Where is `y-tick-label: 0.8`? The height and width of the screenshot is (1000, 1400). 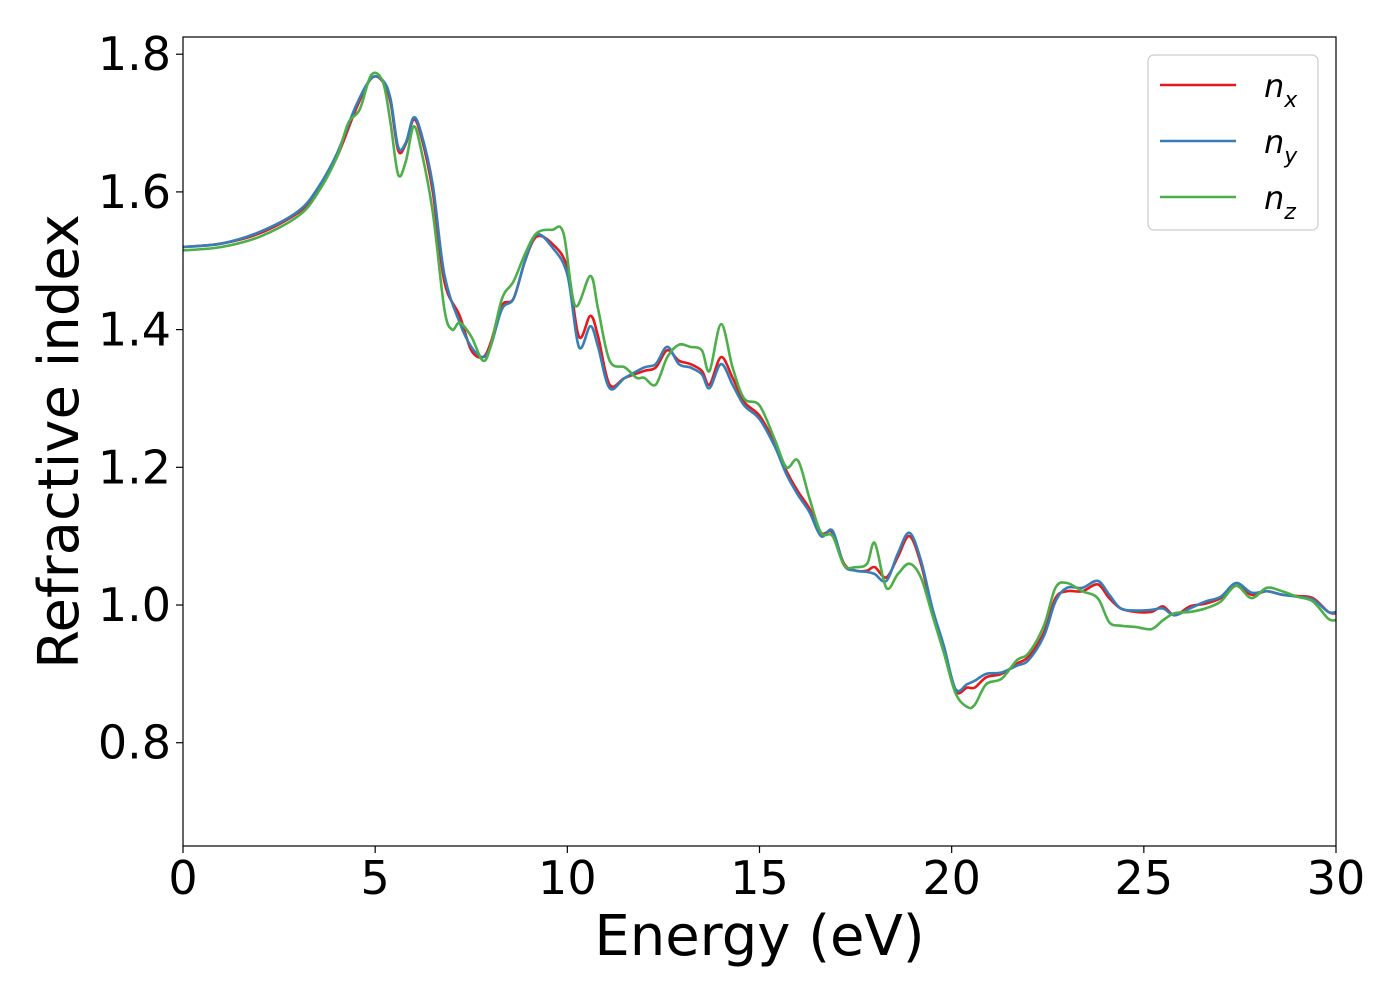 y-tick-label: 0.8 is located at coordinates (134, 743).